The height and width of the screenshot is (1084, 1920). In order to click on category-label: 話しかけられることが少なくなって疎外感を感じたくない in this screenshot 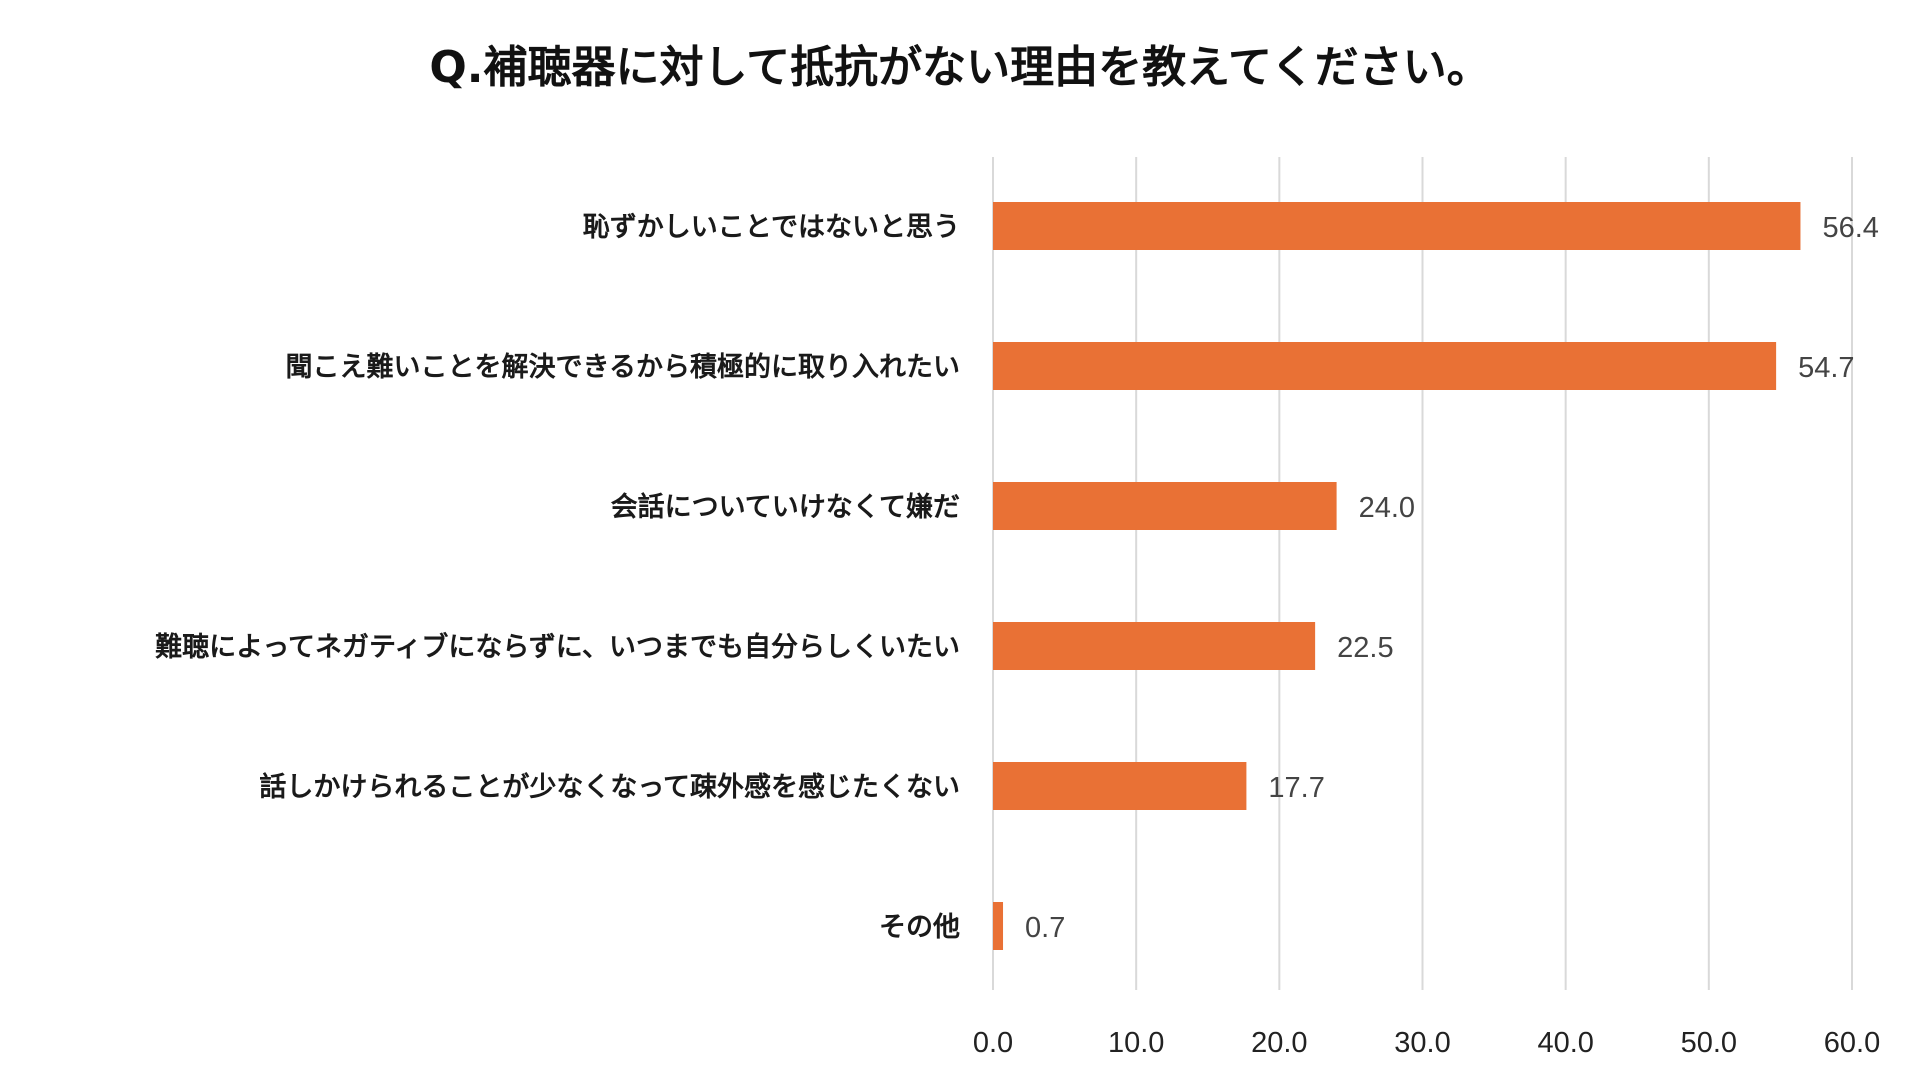, I will do `click(609, 787)`.